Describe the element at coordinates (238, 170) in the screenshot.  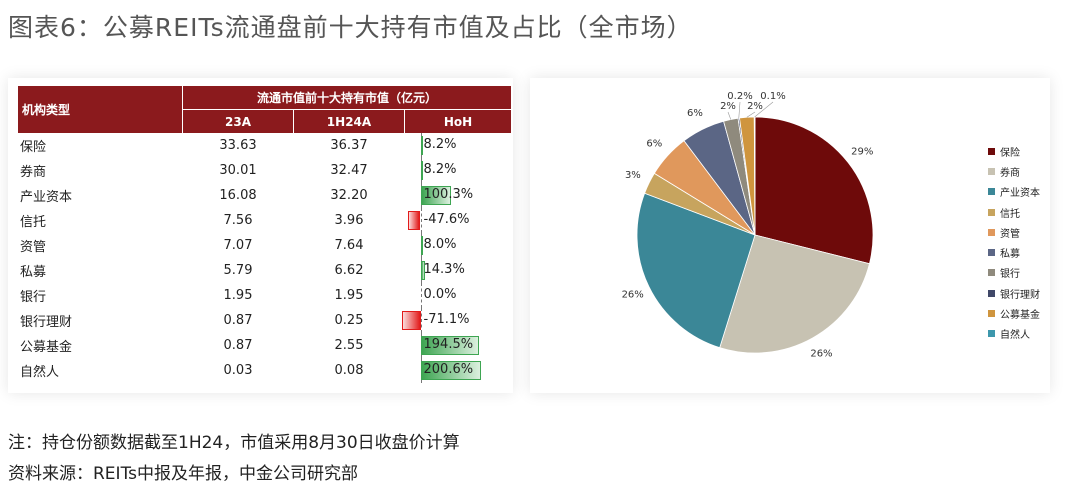
I see `row-23a: 30.01` at that location.